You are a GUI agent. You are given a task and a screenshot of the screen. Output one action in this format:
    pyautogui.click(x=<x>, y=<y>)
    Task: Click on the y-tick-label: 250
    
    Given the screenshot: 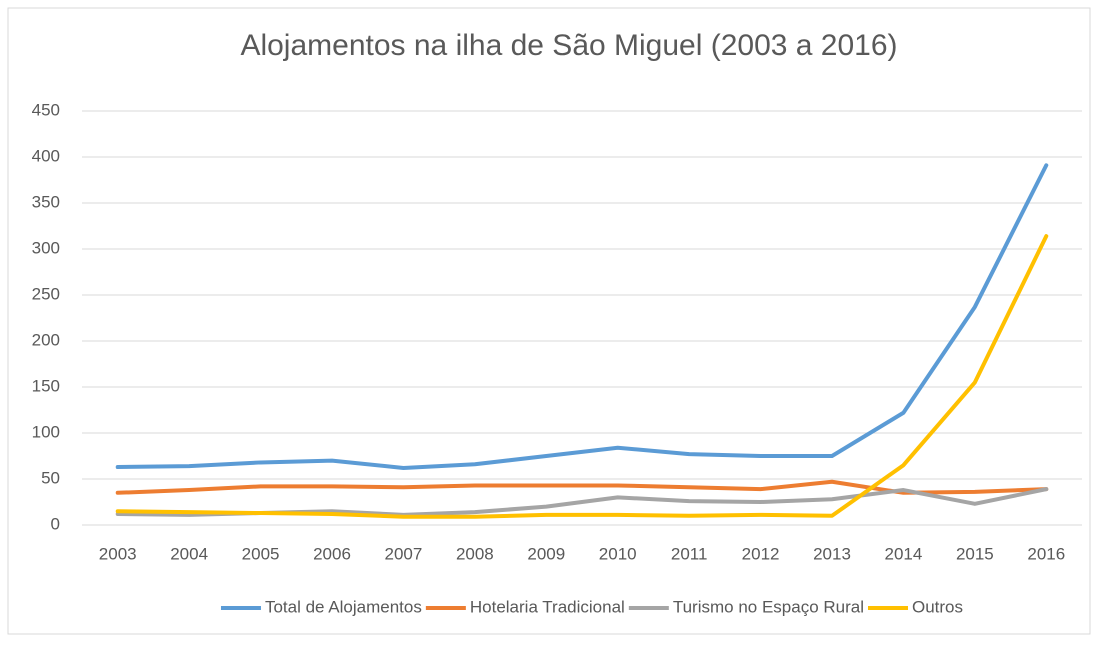 What is the action you would take?
    pyautogui.click(x=46, y=293)
    